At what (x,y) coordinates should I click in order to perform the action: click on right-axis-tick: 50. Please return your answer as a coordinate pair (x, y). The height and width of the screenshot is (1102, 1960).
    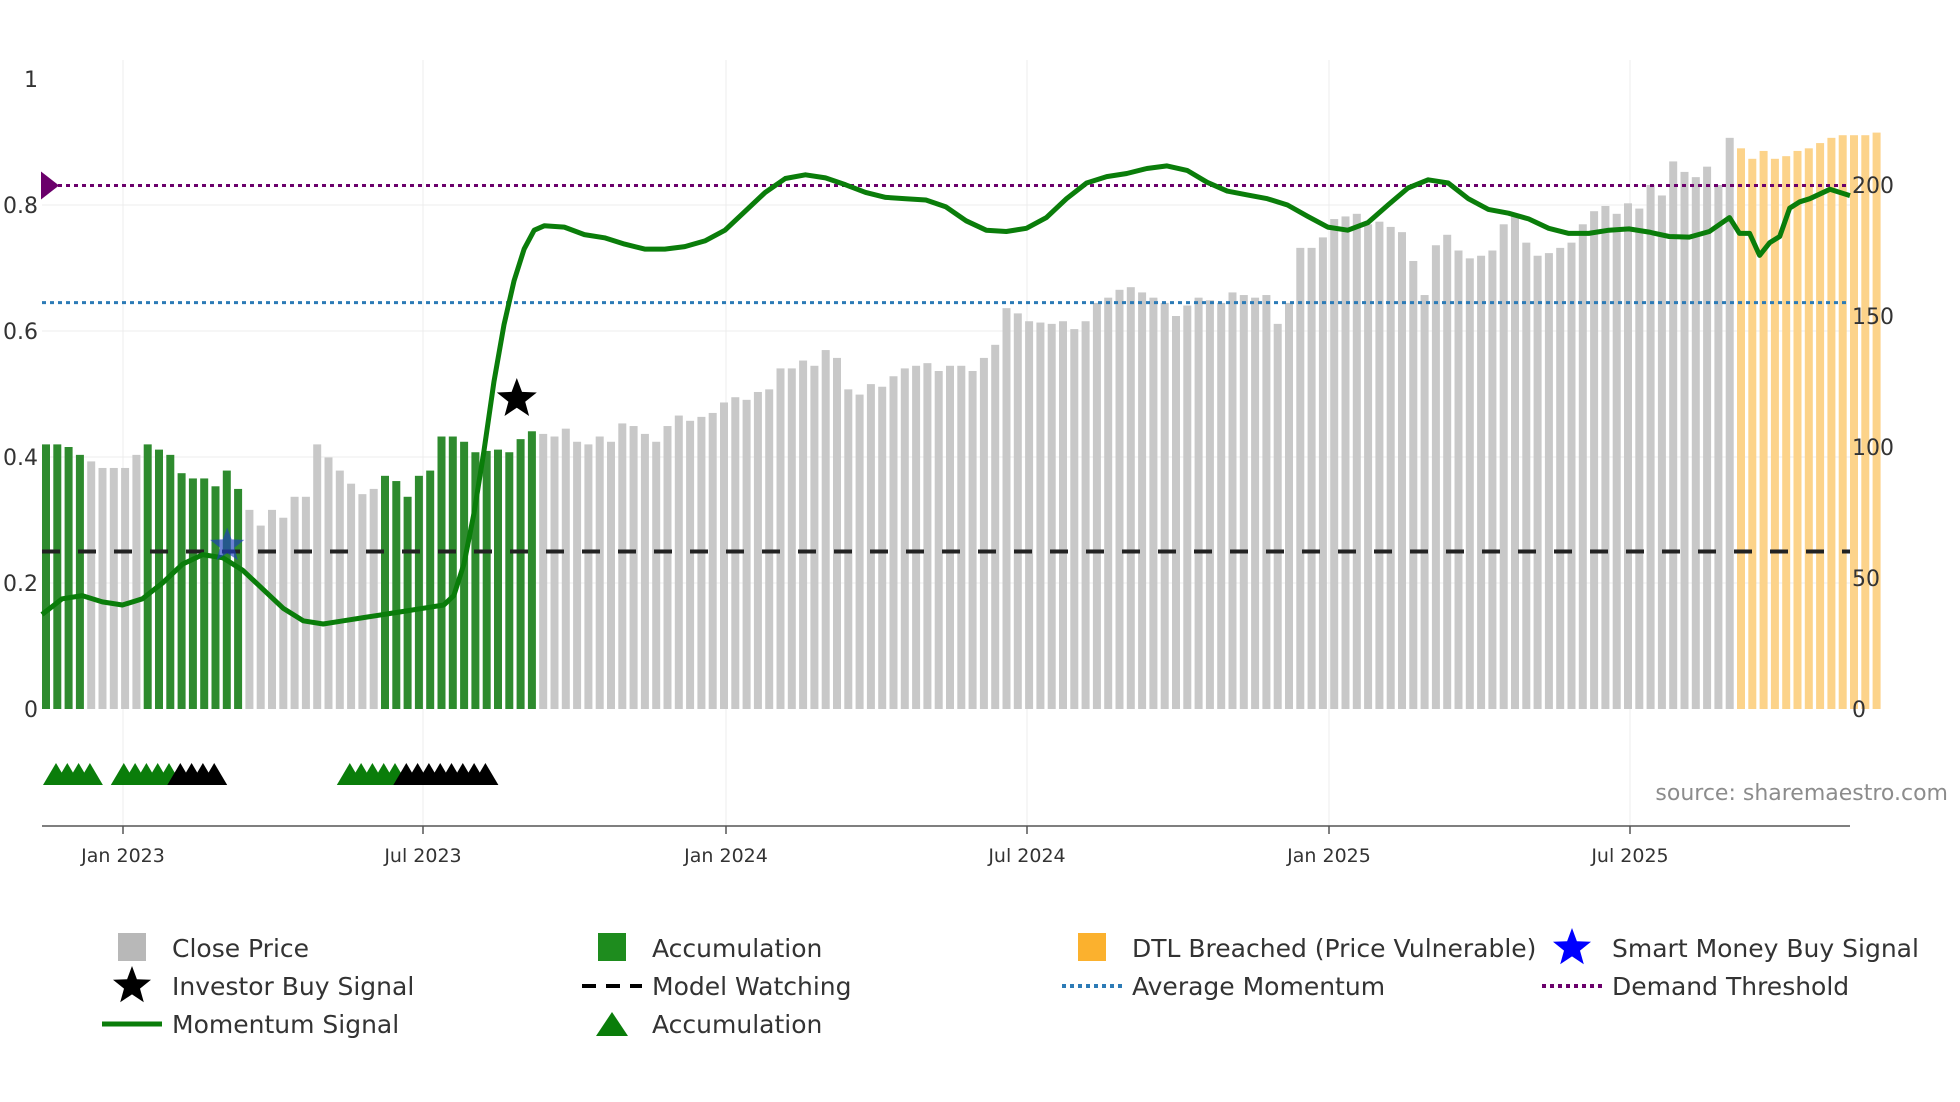
    Looking at the image, I should click on (1866, 579).